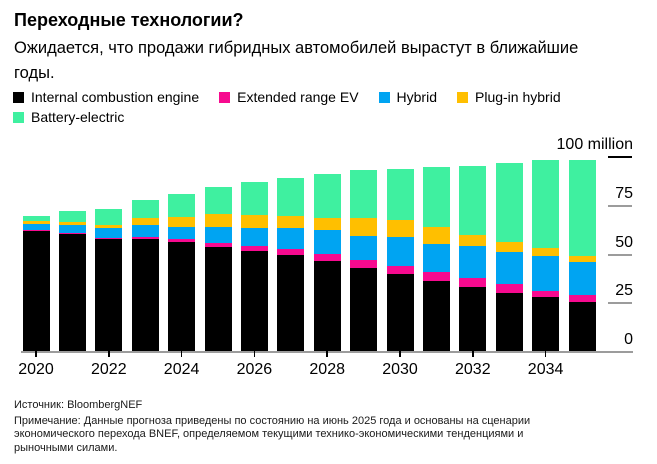 The width and height of the screenshot is (657, 464). I want to click on x-axis-label-2020: 2020, so click(36, 369).